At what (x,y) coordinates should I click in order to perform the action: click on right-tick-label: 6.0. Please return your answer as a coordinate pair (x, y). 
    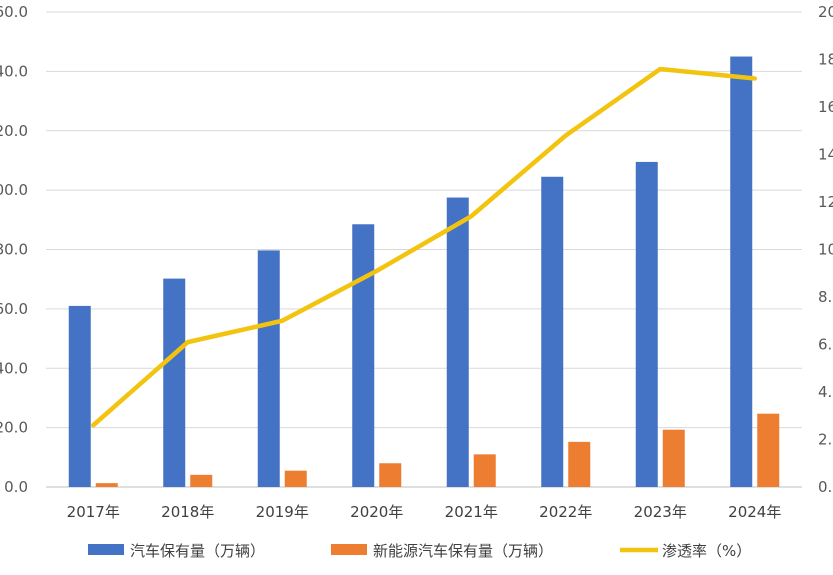
    Looking at the image, I should click on (825, 345).